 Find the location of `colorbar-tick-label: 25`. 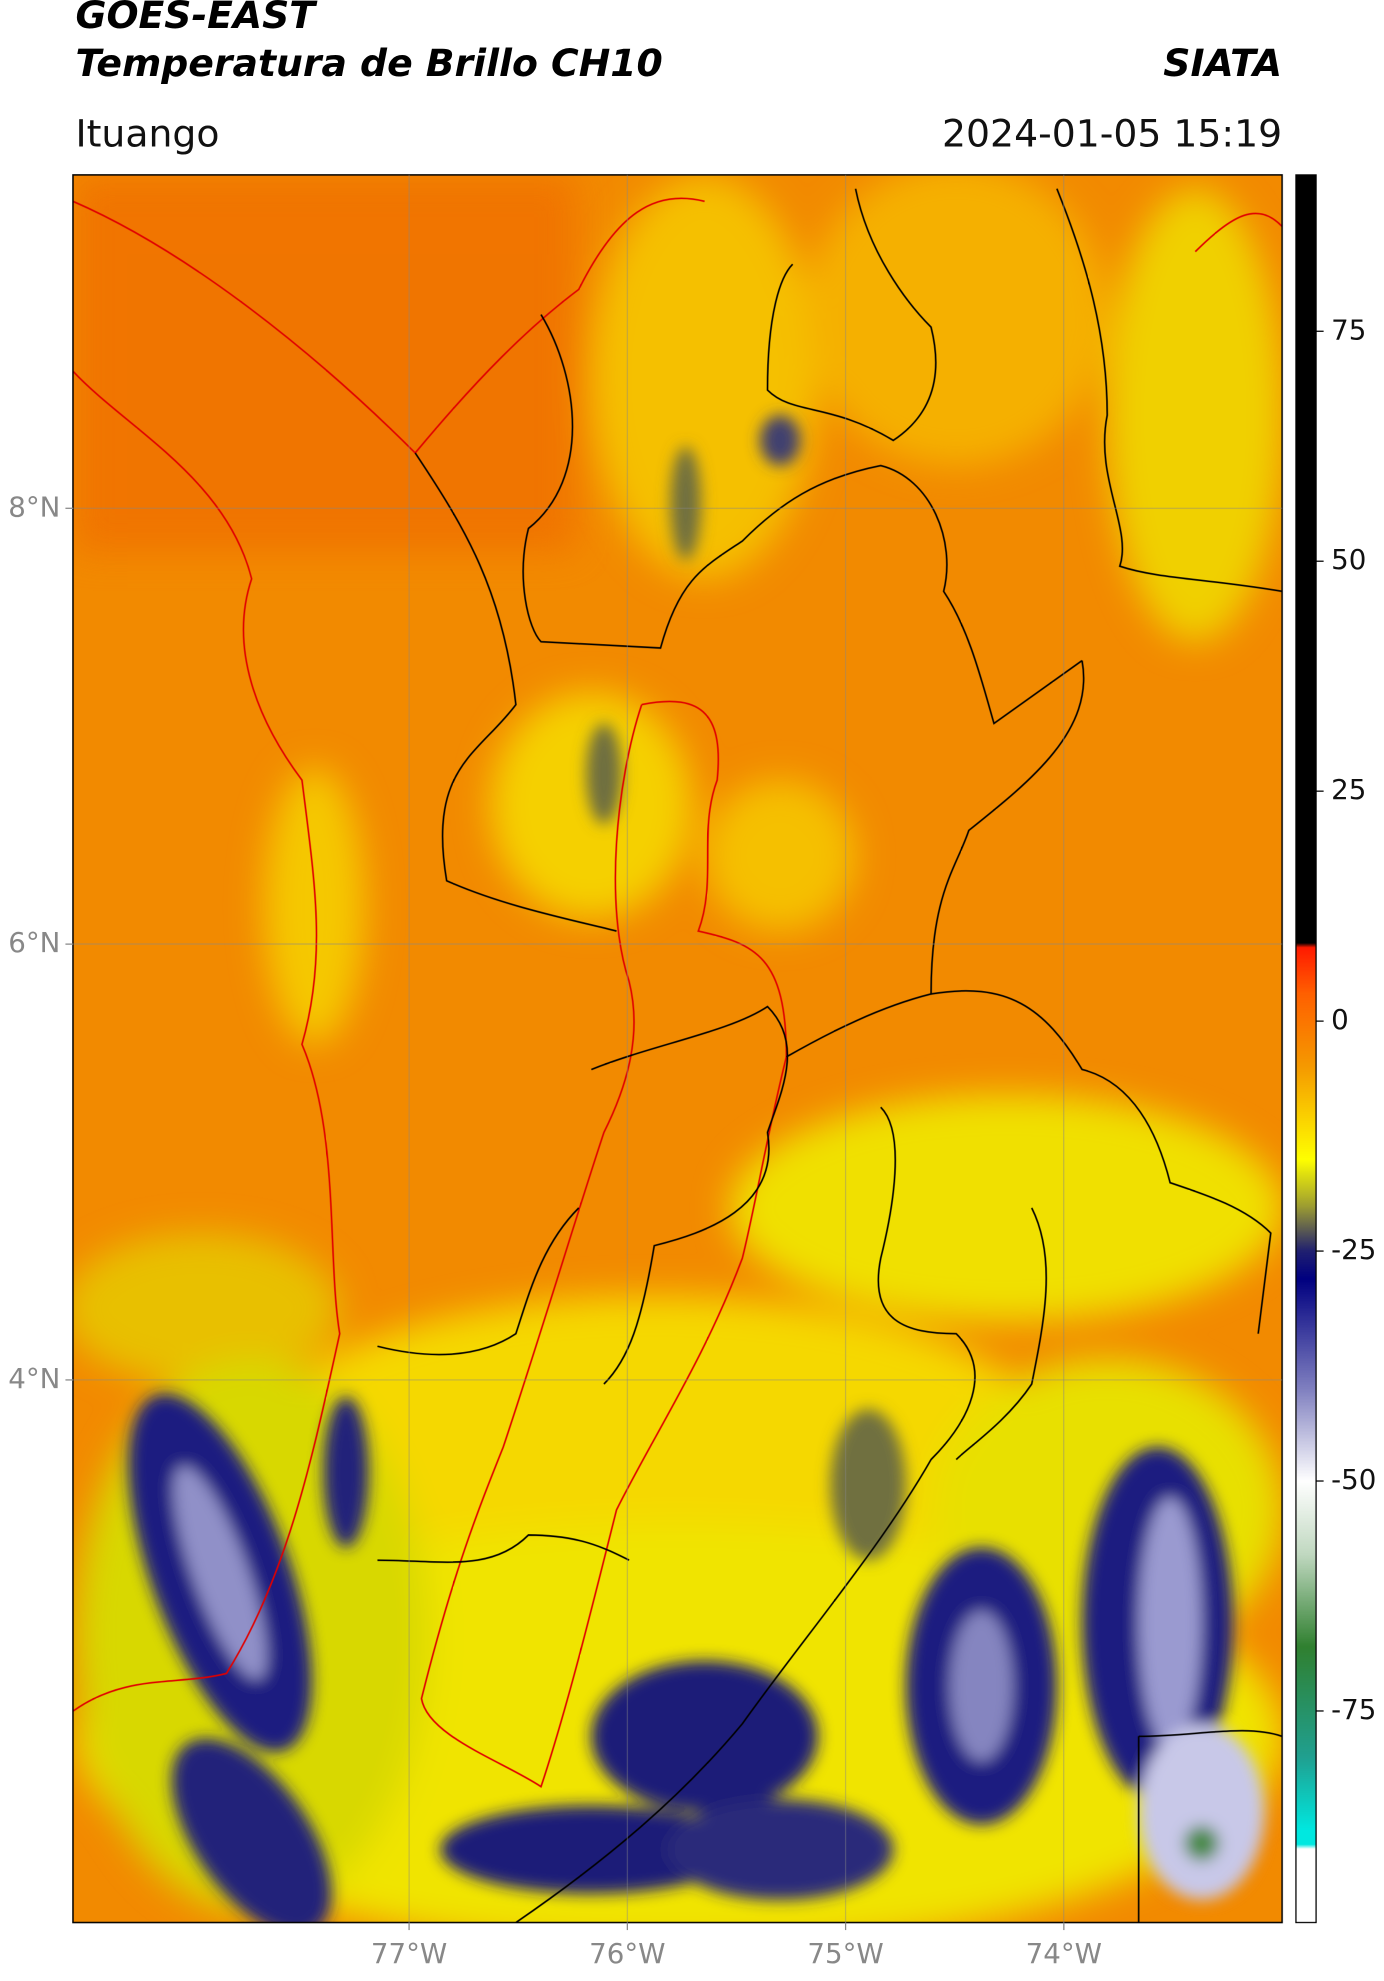

colorbar-tick-label: 25 is located at coordinates (1348, 789).